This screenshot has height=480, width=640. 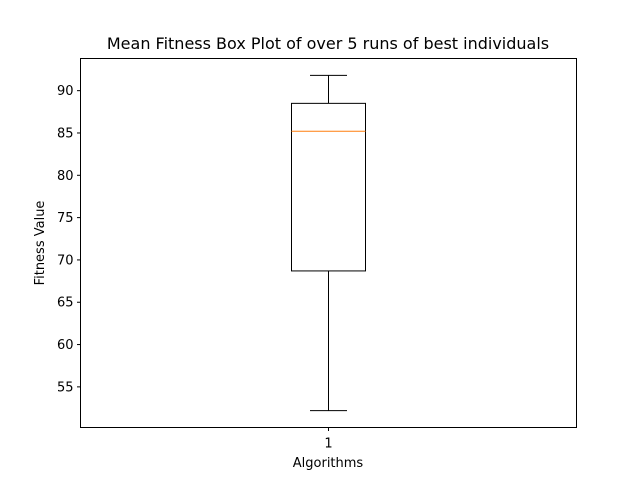 I want to click on x-axis: 1, so click(x=328, y=439).